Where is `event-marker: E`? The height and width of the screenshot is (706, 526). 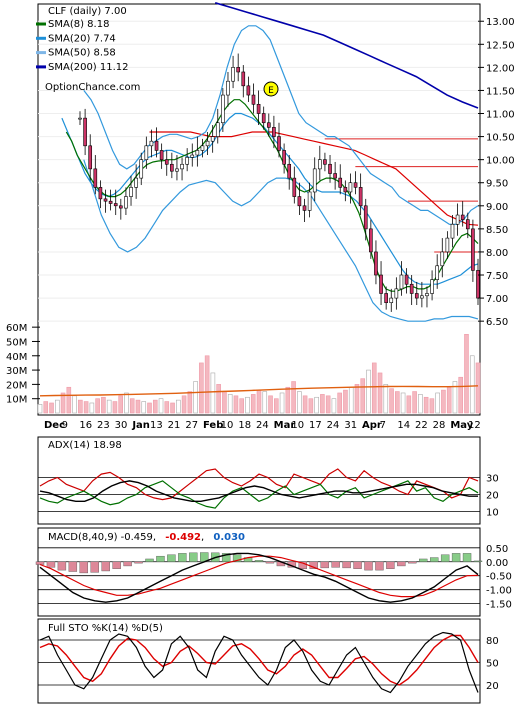 event-marker: E is located at coordinates (271, 89).